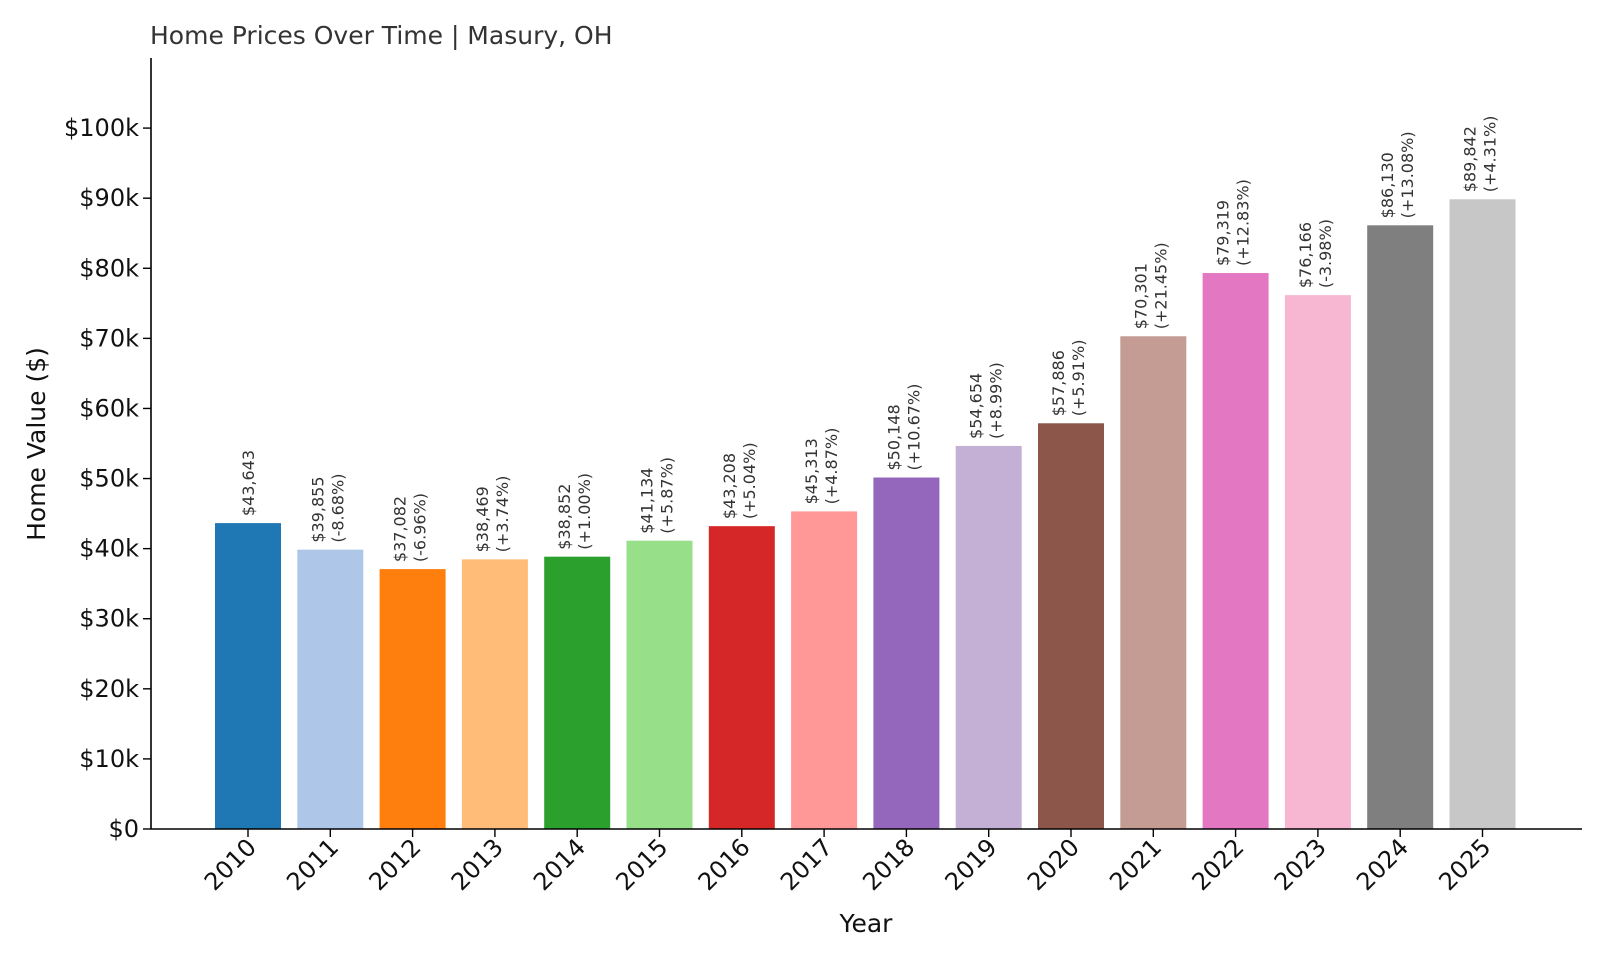  What do you see at coordinates (824, 670) in the screenshot?
I see `bar-2017` at bounding box center [824, 670].